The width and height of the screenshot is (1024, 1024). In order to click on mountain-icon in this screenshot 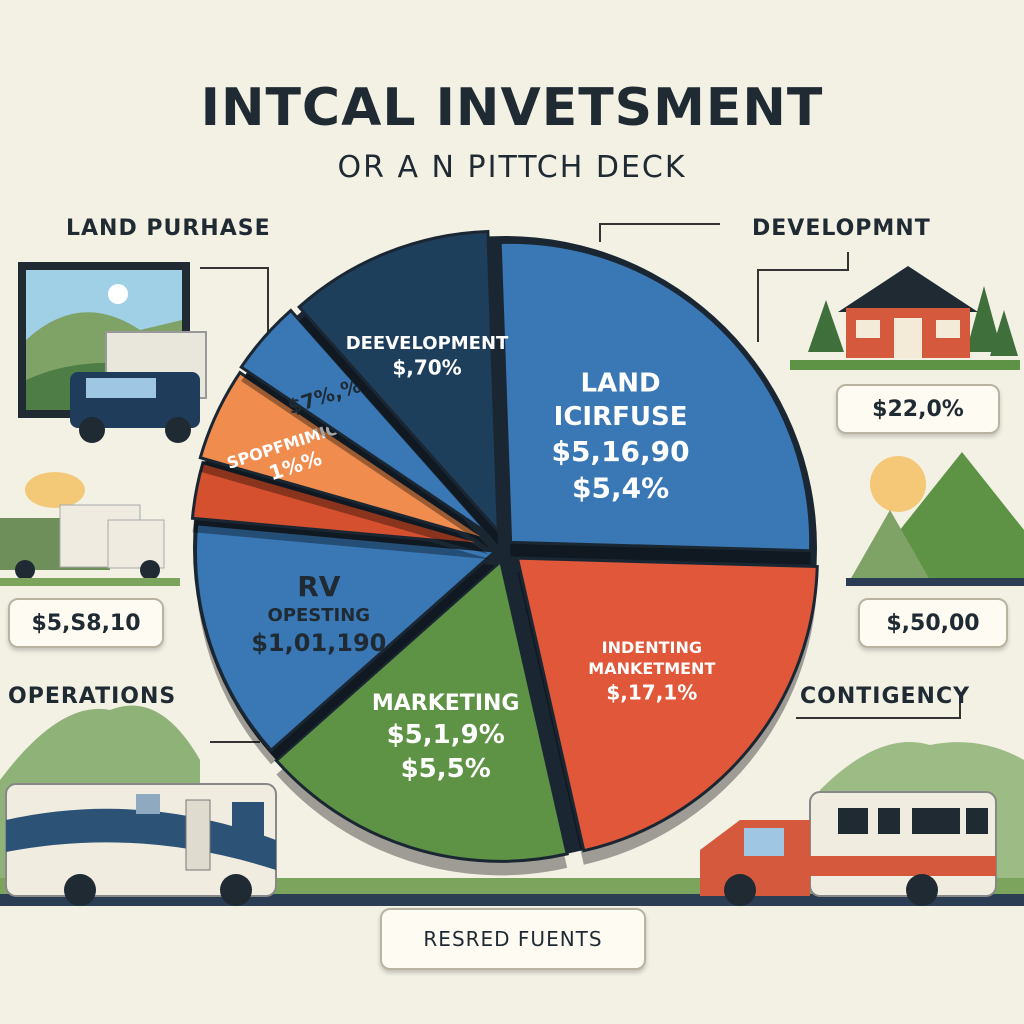, I will do `click(935, 519)`.